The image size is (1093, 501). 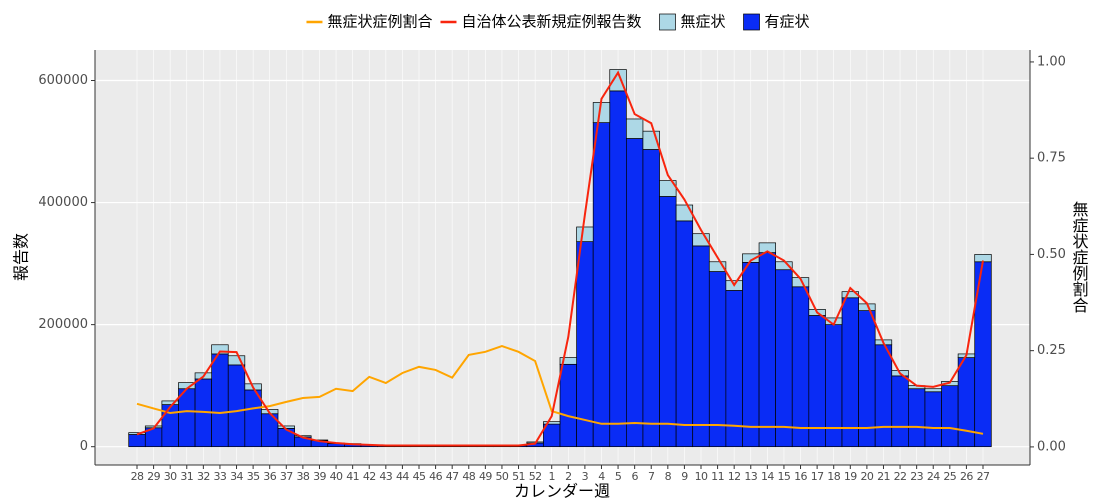 What do you see at coordinates (949, 476) in the screenshot?
I see `x-tick-label: 25` at bounding box center [949, 476].